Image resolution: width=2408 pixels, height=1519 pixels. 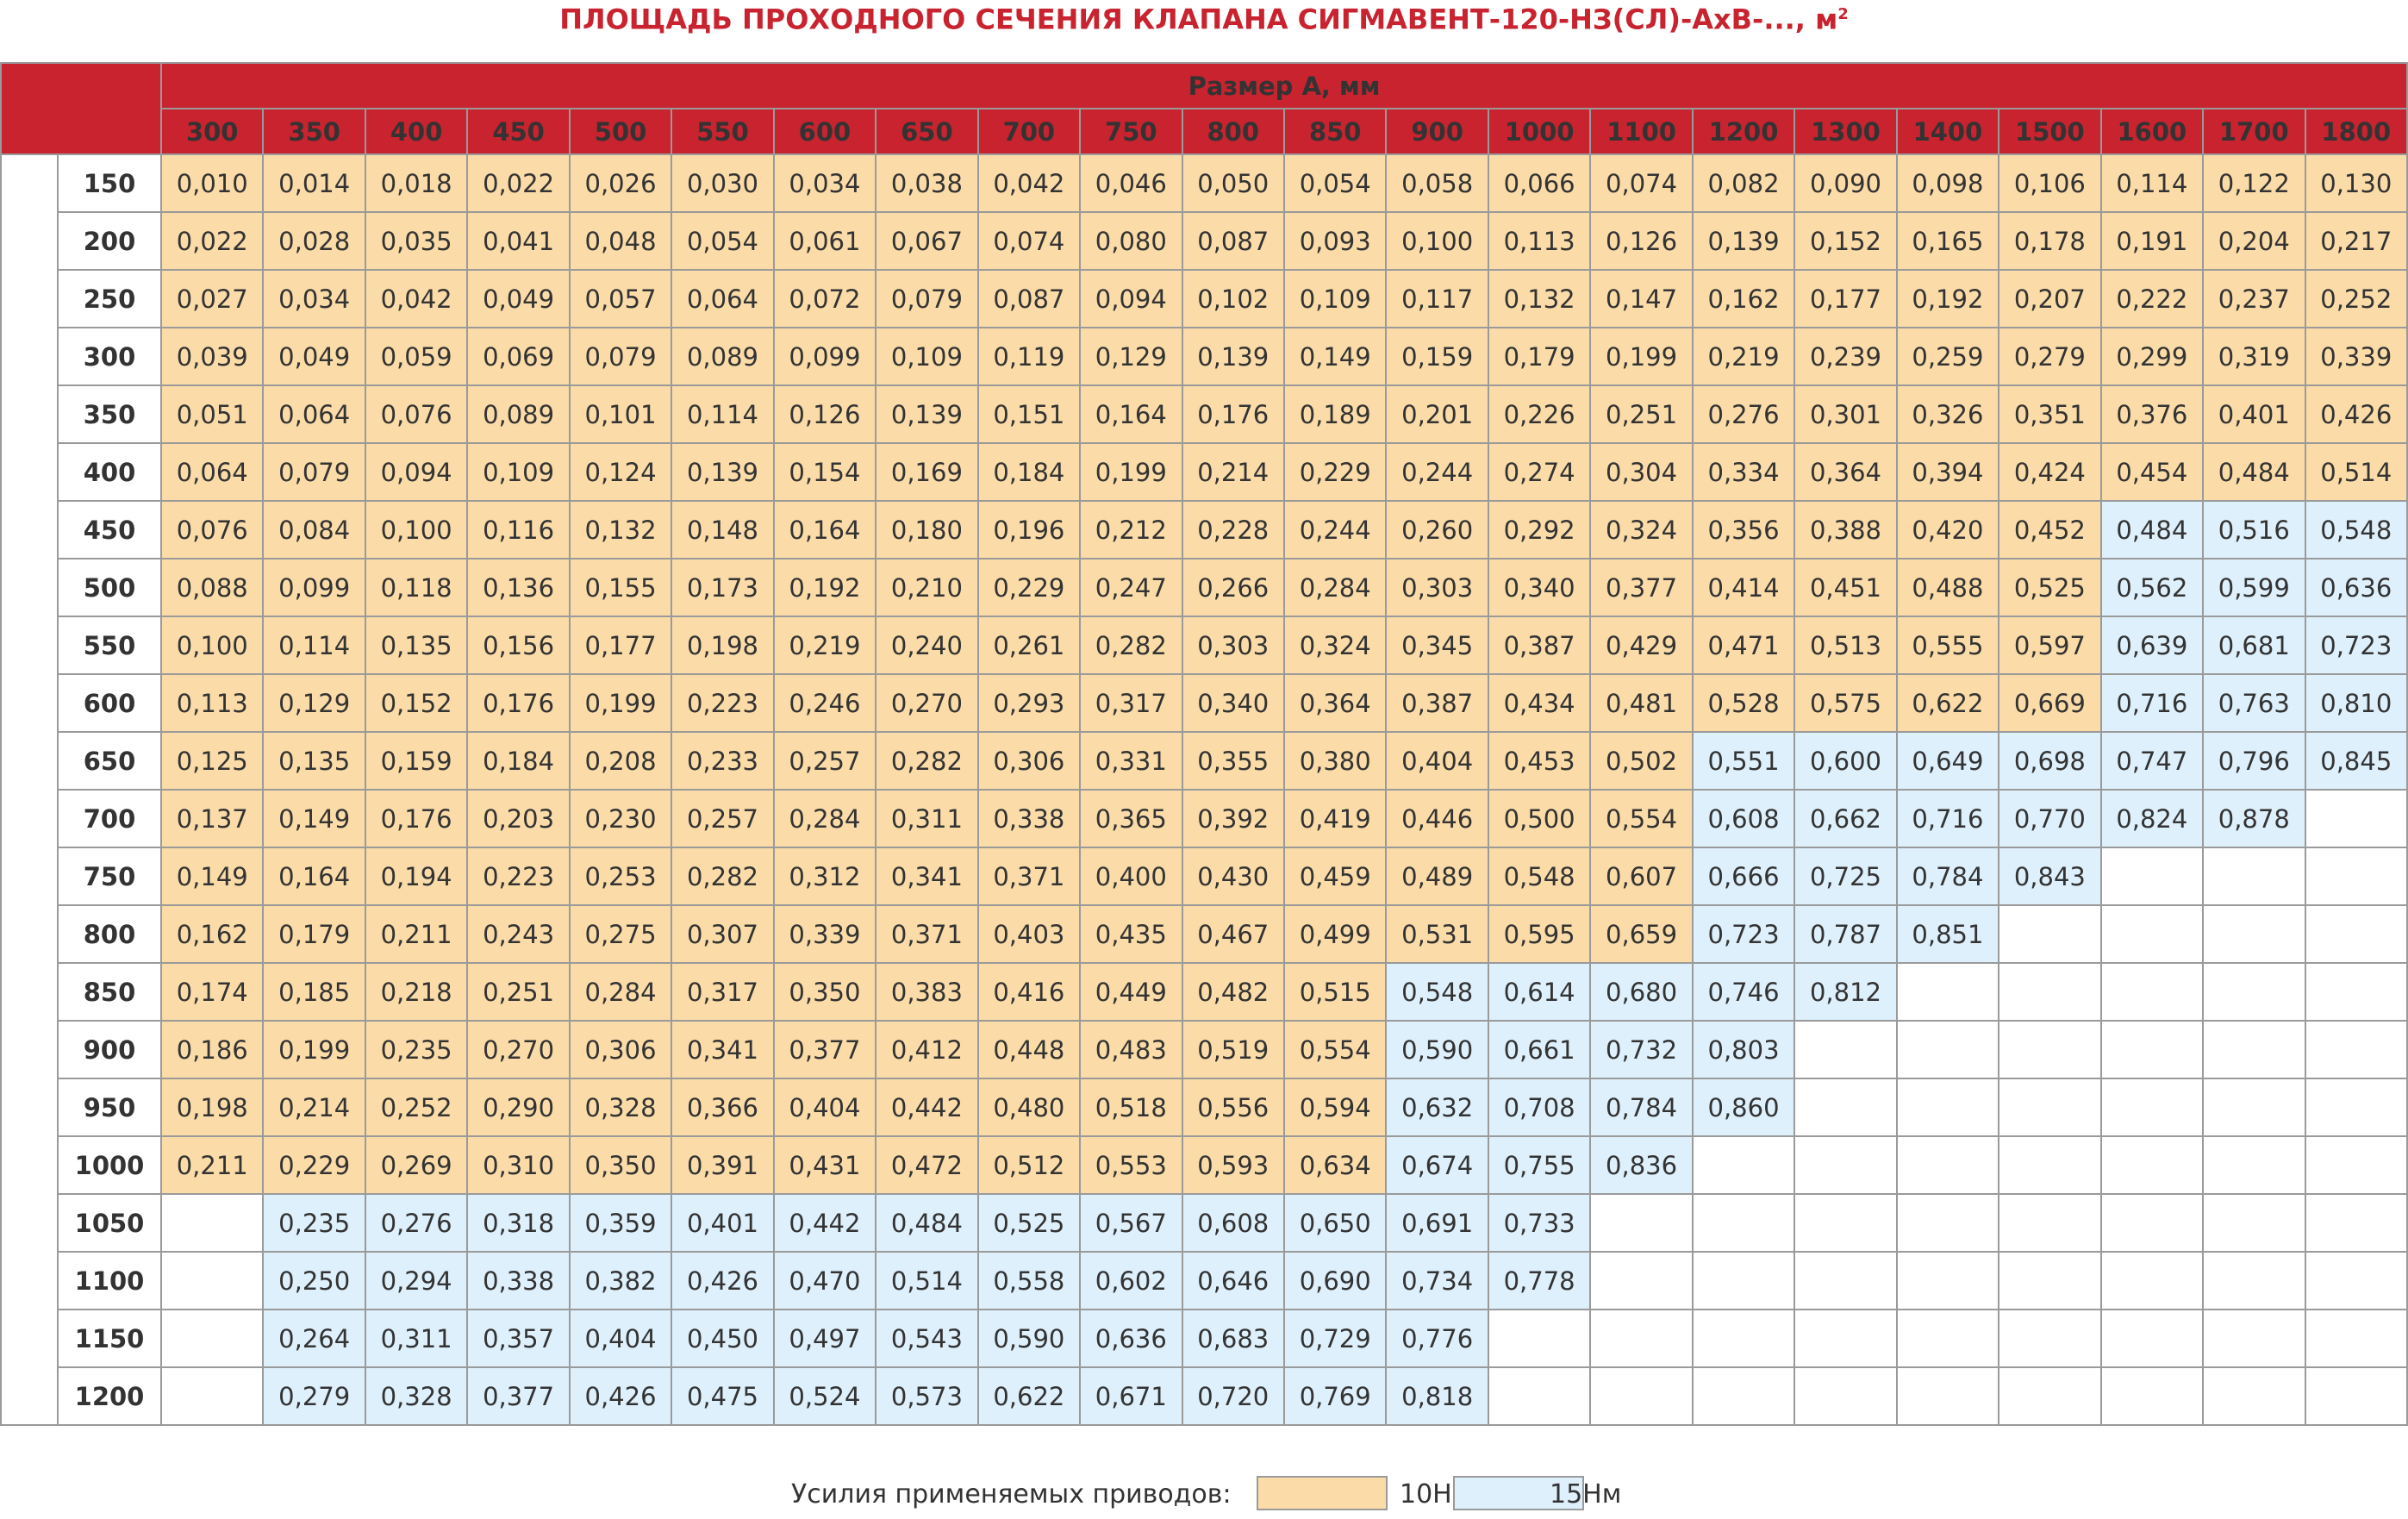 I want to click on table-cell: 0,716, so click(x=2152, y=703).